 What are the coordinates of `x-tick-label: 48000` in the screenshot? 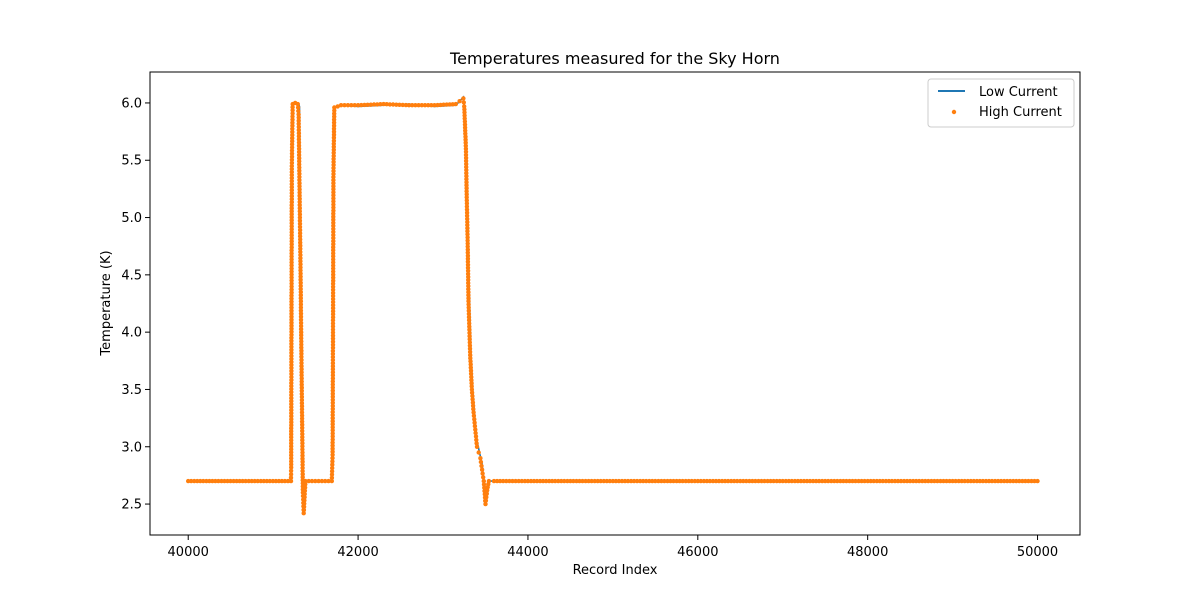 It's located at (867, 552).